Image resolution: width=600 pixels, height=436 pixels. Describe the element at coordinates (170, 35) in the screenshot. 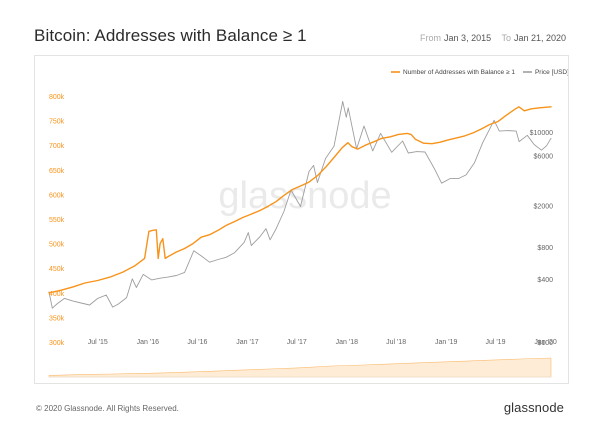

I see `chart-title: Bitcoin: Addresses with Balance ≥ 1` at that location.